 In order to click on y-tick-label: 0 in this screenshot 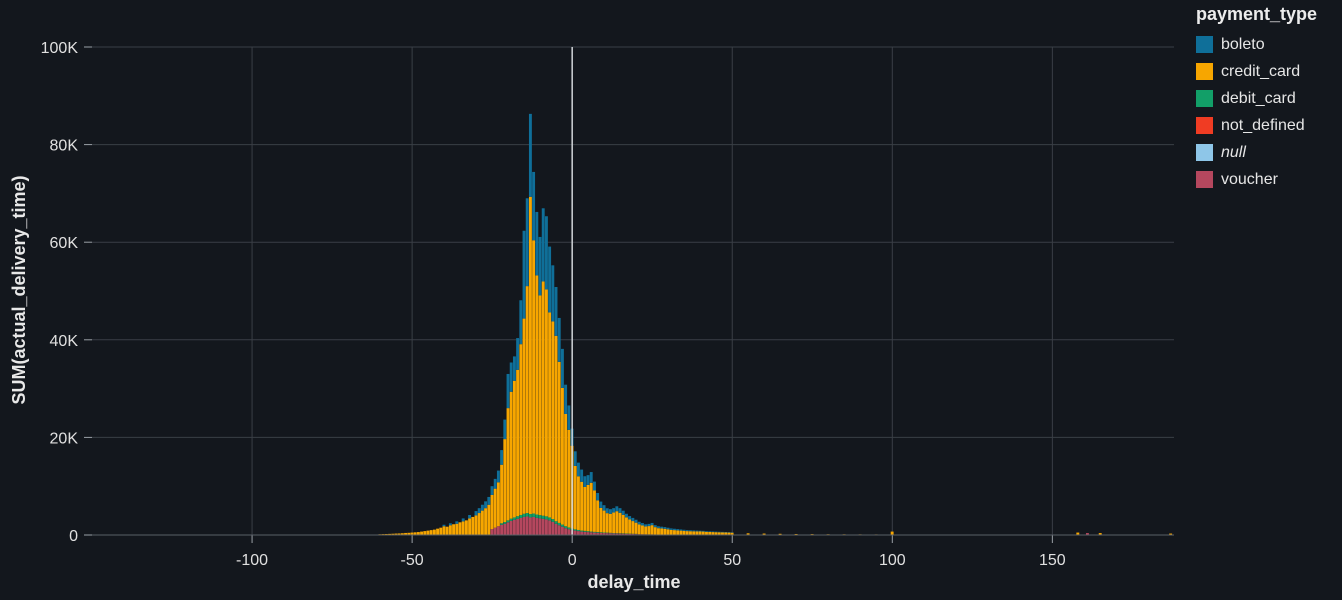, I will do `click(73, 536)`.